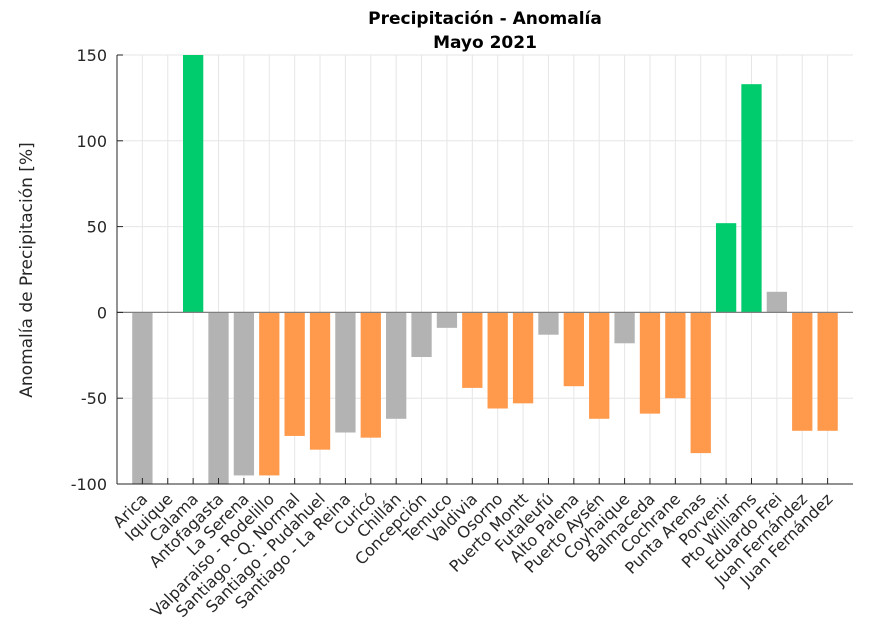 The width and height of the screenshot is (877, 641). I want to click on y-tick-label: -50, so click(94, 398).